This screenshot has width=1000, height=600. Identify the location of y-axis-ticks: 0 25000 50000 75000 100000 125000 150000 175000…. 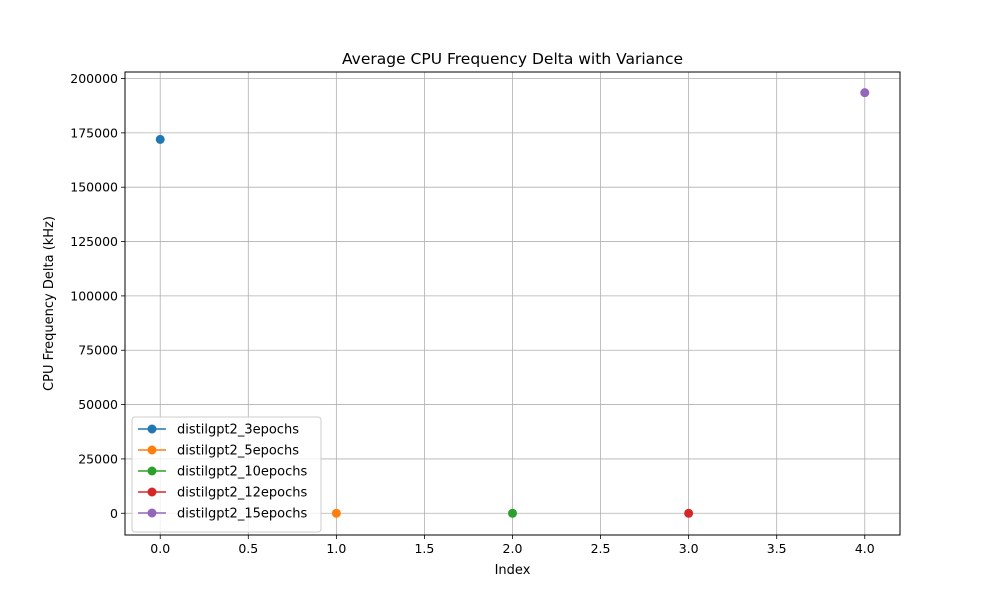
(97, 296).